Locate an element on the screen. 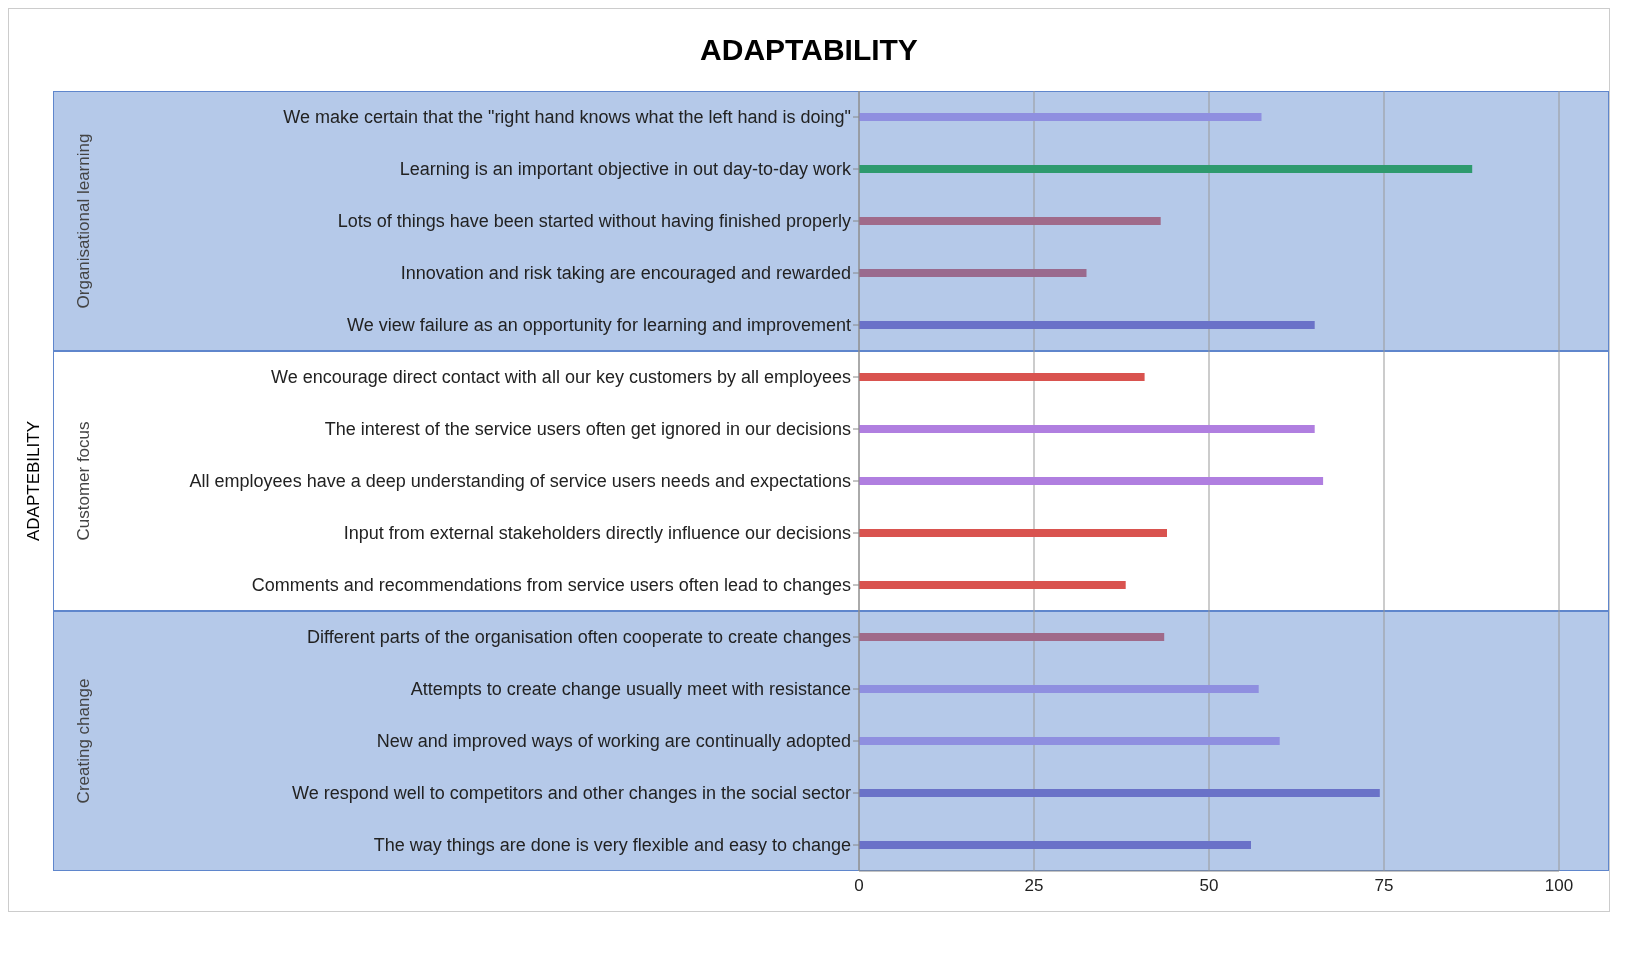  y-tick-label: The way things are done is very flexible and easy to change is located at coordinates (612, 845).